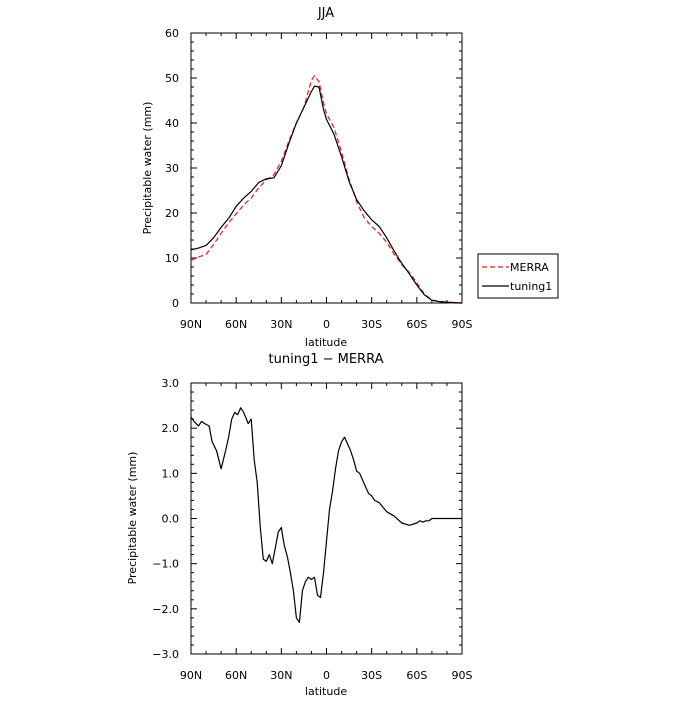 This screenshot has height=704, width=700. Describe the element at coordinates (165, 564) in the screenshot. I see `y-tick-label: −1.0` at that location.